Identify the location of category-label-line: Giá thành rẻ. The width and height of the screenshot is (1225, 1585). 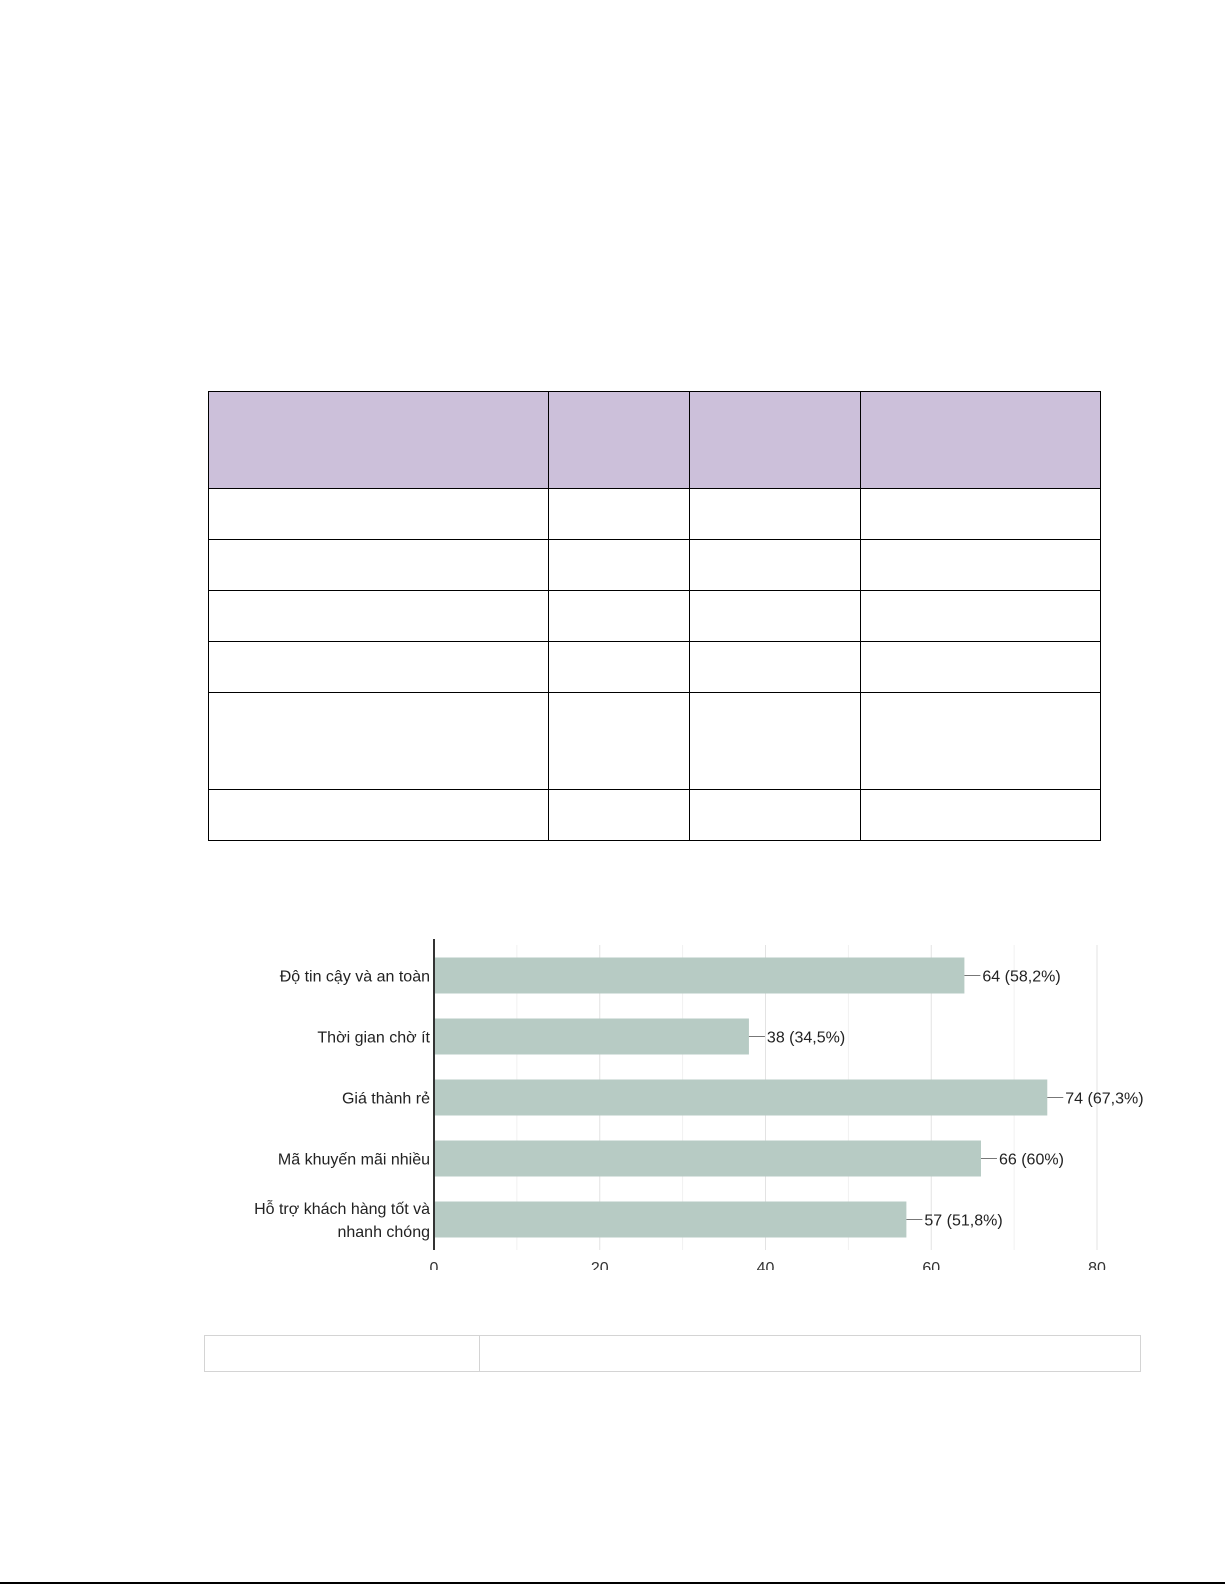
(386, 1099).